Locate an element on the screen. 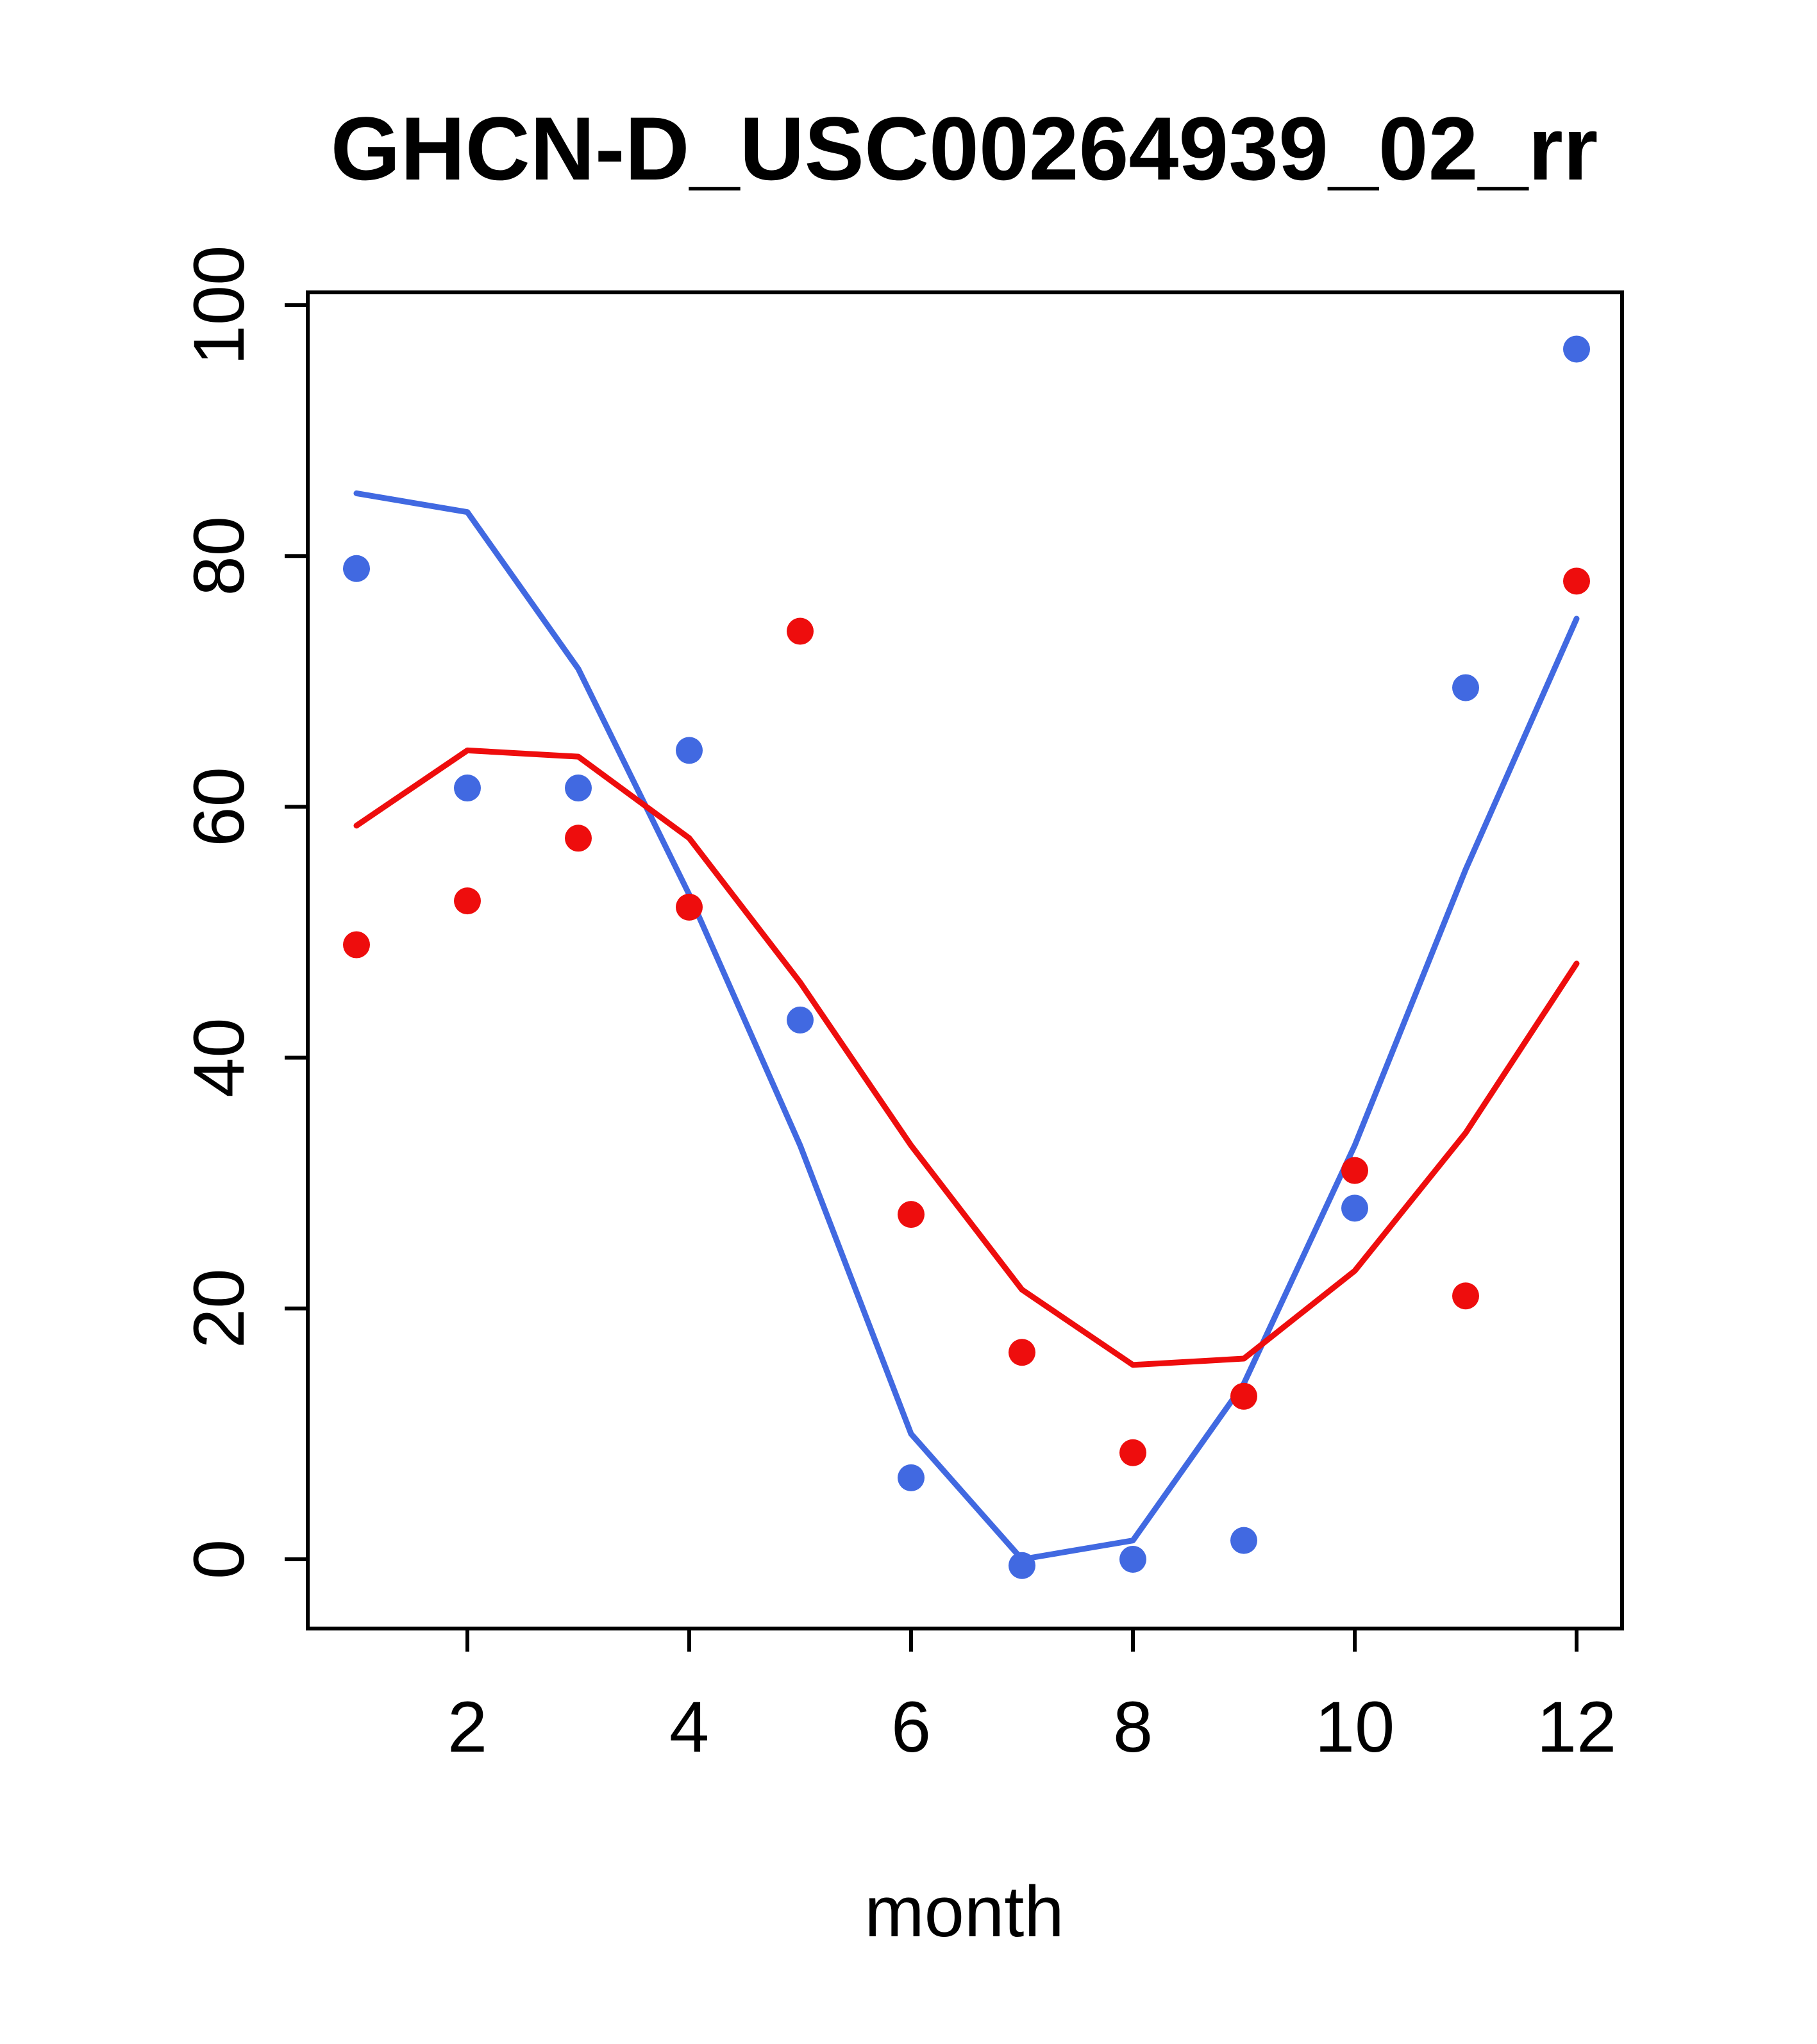  x-axis-label: month is located at coordinates (964, 1912).